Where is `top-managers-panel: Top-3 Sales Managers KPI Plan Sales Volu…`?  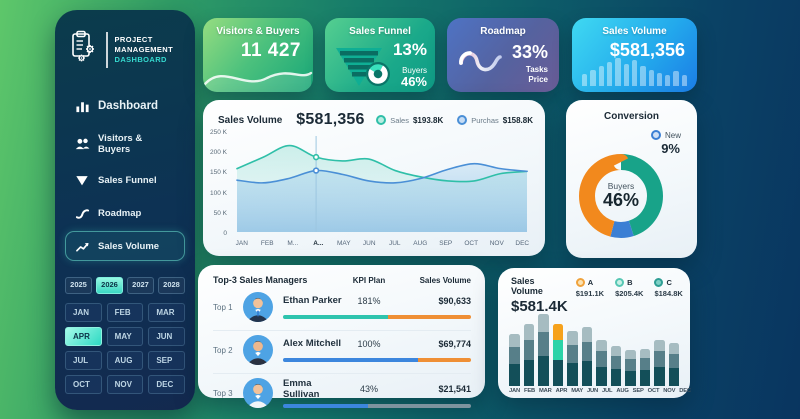
top-managers-panel: Top-3 Sales Managers KPI Plan Sales Volu… is located at coordinates (341, 336).